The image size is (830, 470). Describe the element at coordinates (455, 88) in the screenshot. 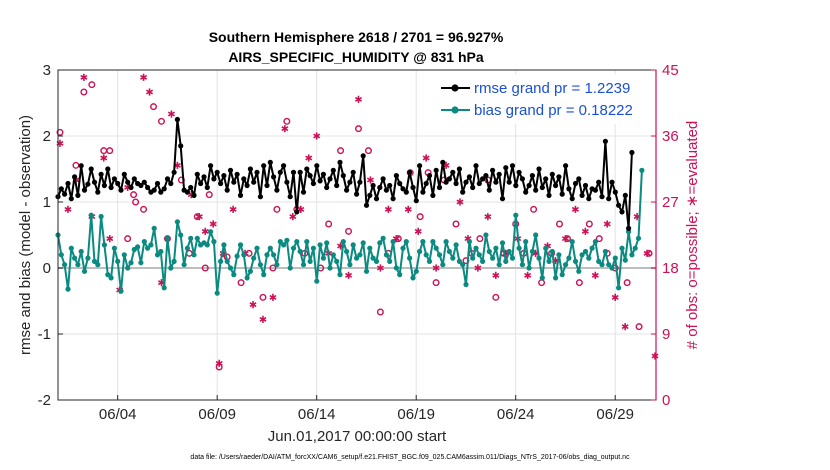

I see `legend-rmse-marker` at that location.